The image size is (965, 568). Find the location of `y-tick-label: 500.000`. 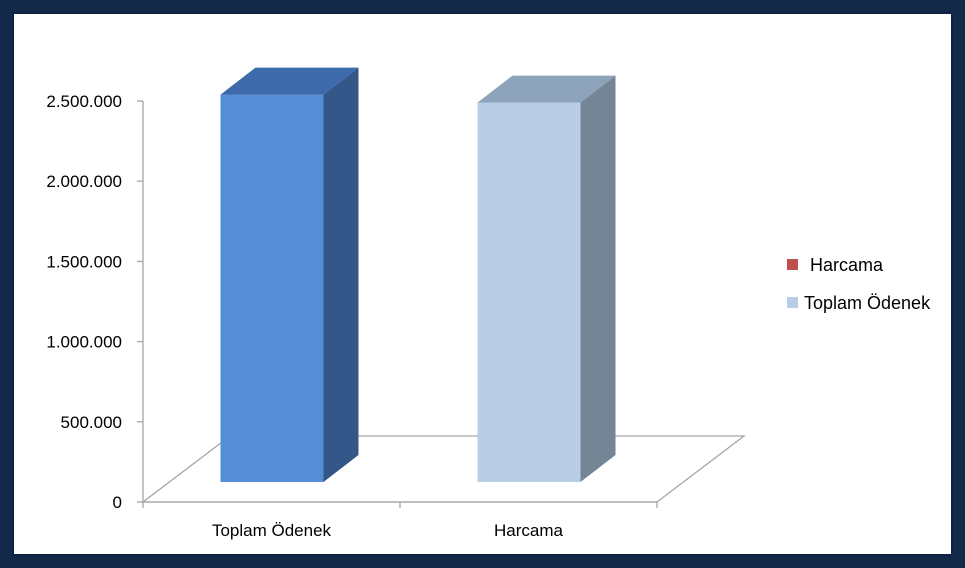

y-tick-label: 500.000 is located at coordinates (91, 422).